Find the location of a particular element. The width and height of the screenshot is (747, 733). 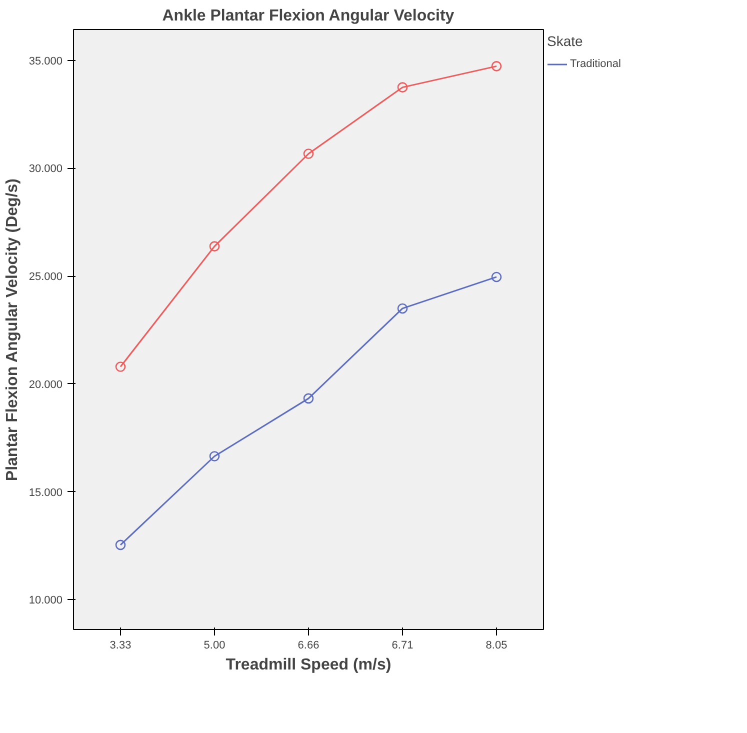

y-tick-label: 30.000 is located at coordinates (45, 169).